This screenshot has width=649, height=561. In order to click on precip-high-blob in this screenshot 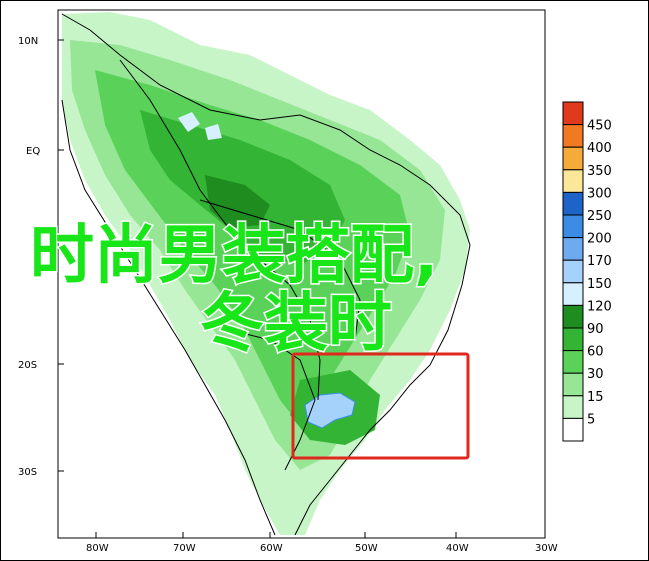, I will do `click(330, 410)`.